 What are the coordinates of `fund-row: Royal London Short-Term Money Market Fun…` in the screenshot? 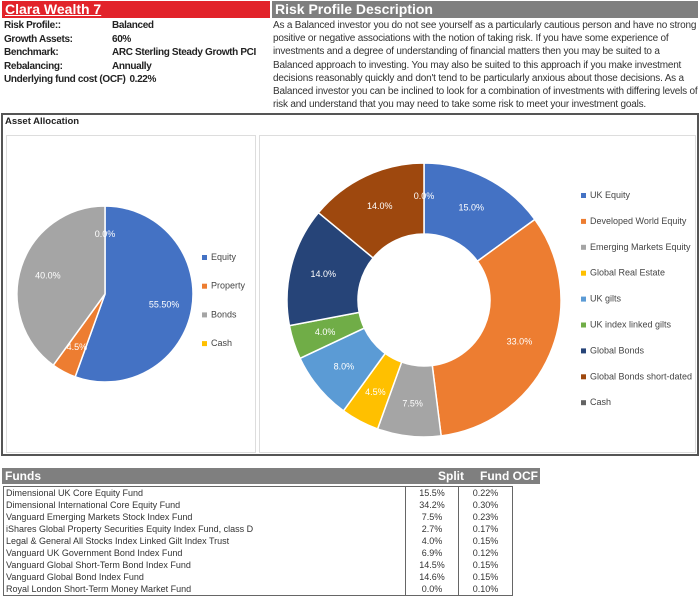 It's located at (258, 589).